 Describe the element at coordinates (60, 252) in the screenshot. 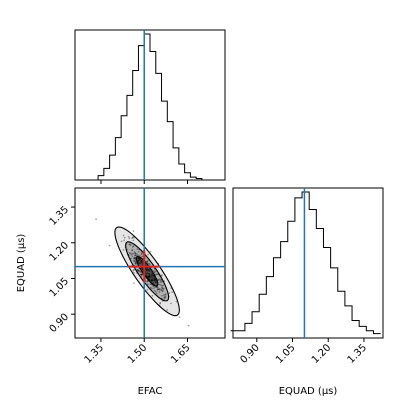

I see `y-tick-label: 1.20` at that location.